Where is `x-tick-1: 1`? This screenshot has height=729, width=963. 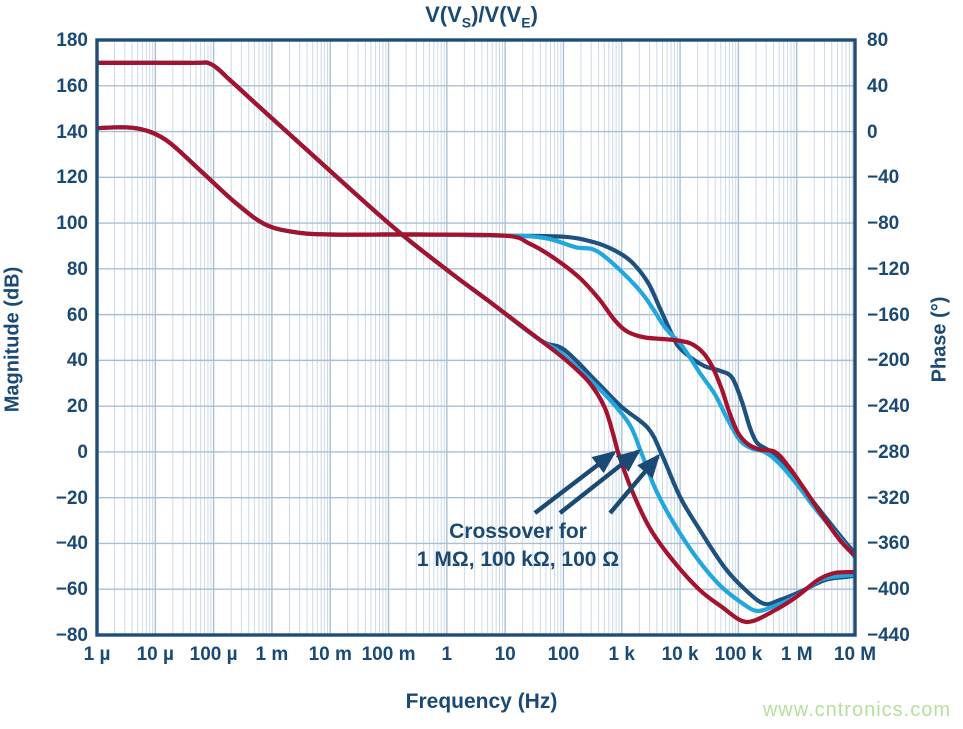
x-tick-1: 1 is located at coordinates (447, 654).